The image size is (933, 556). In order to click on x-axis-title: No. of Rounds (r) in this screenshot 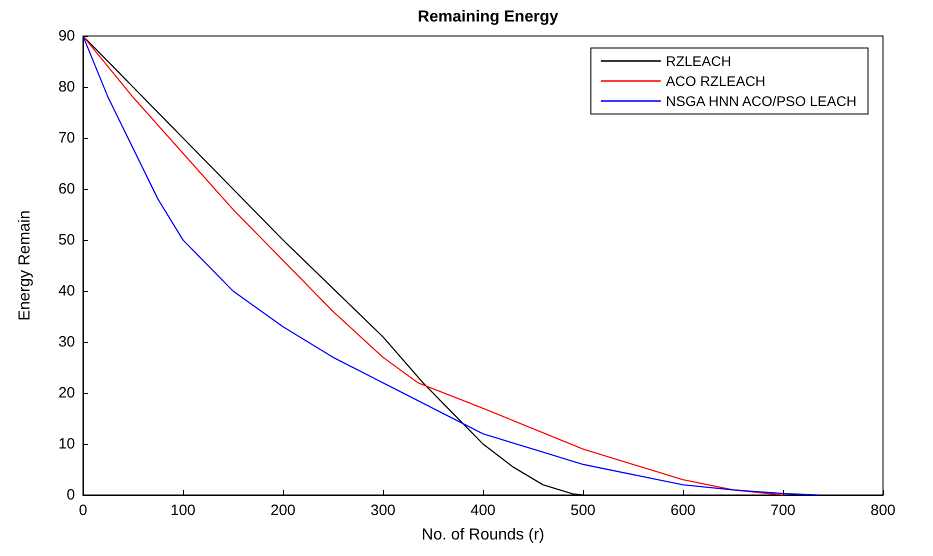, I will do `click(483, 535)`.